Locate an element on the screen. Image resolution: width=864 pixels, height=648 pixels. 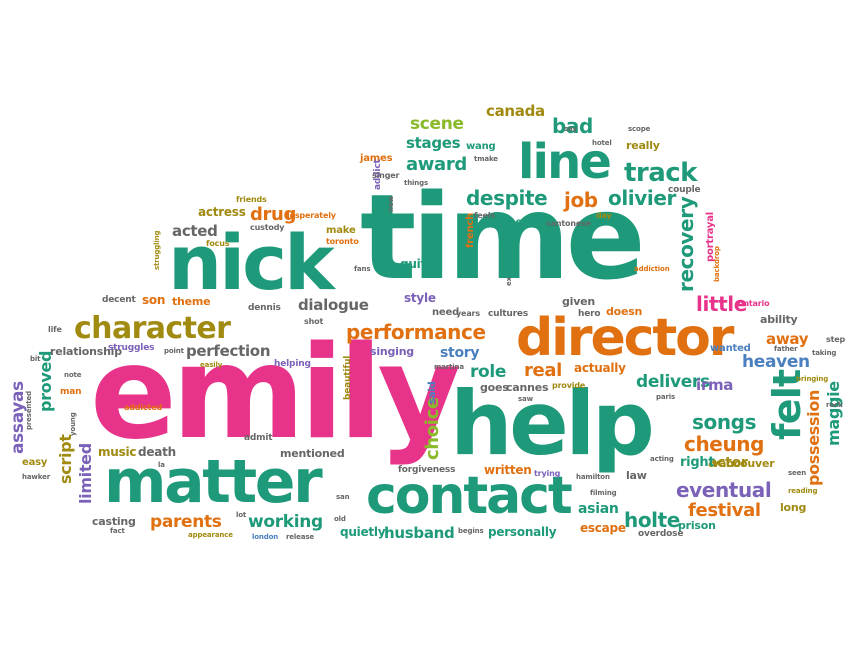
word-job: job is located at coordinates (581, 200).